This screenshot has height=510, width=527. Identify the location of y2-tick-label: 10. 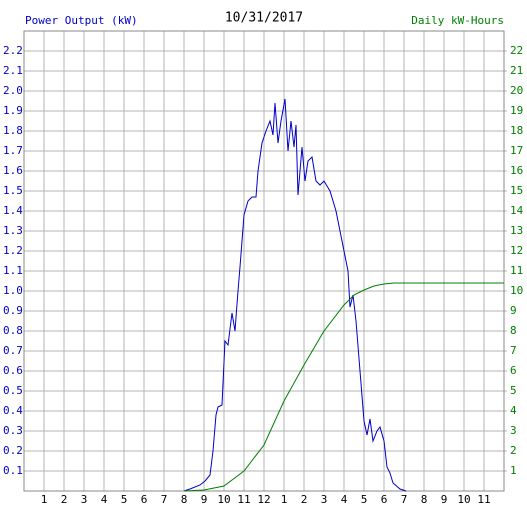
(516, 290).